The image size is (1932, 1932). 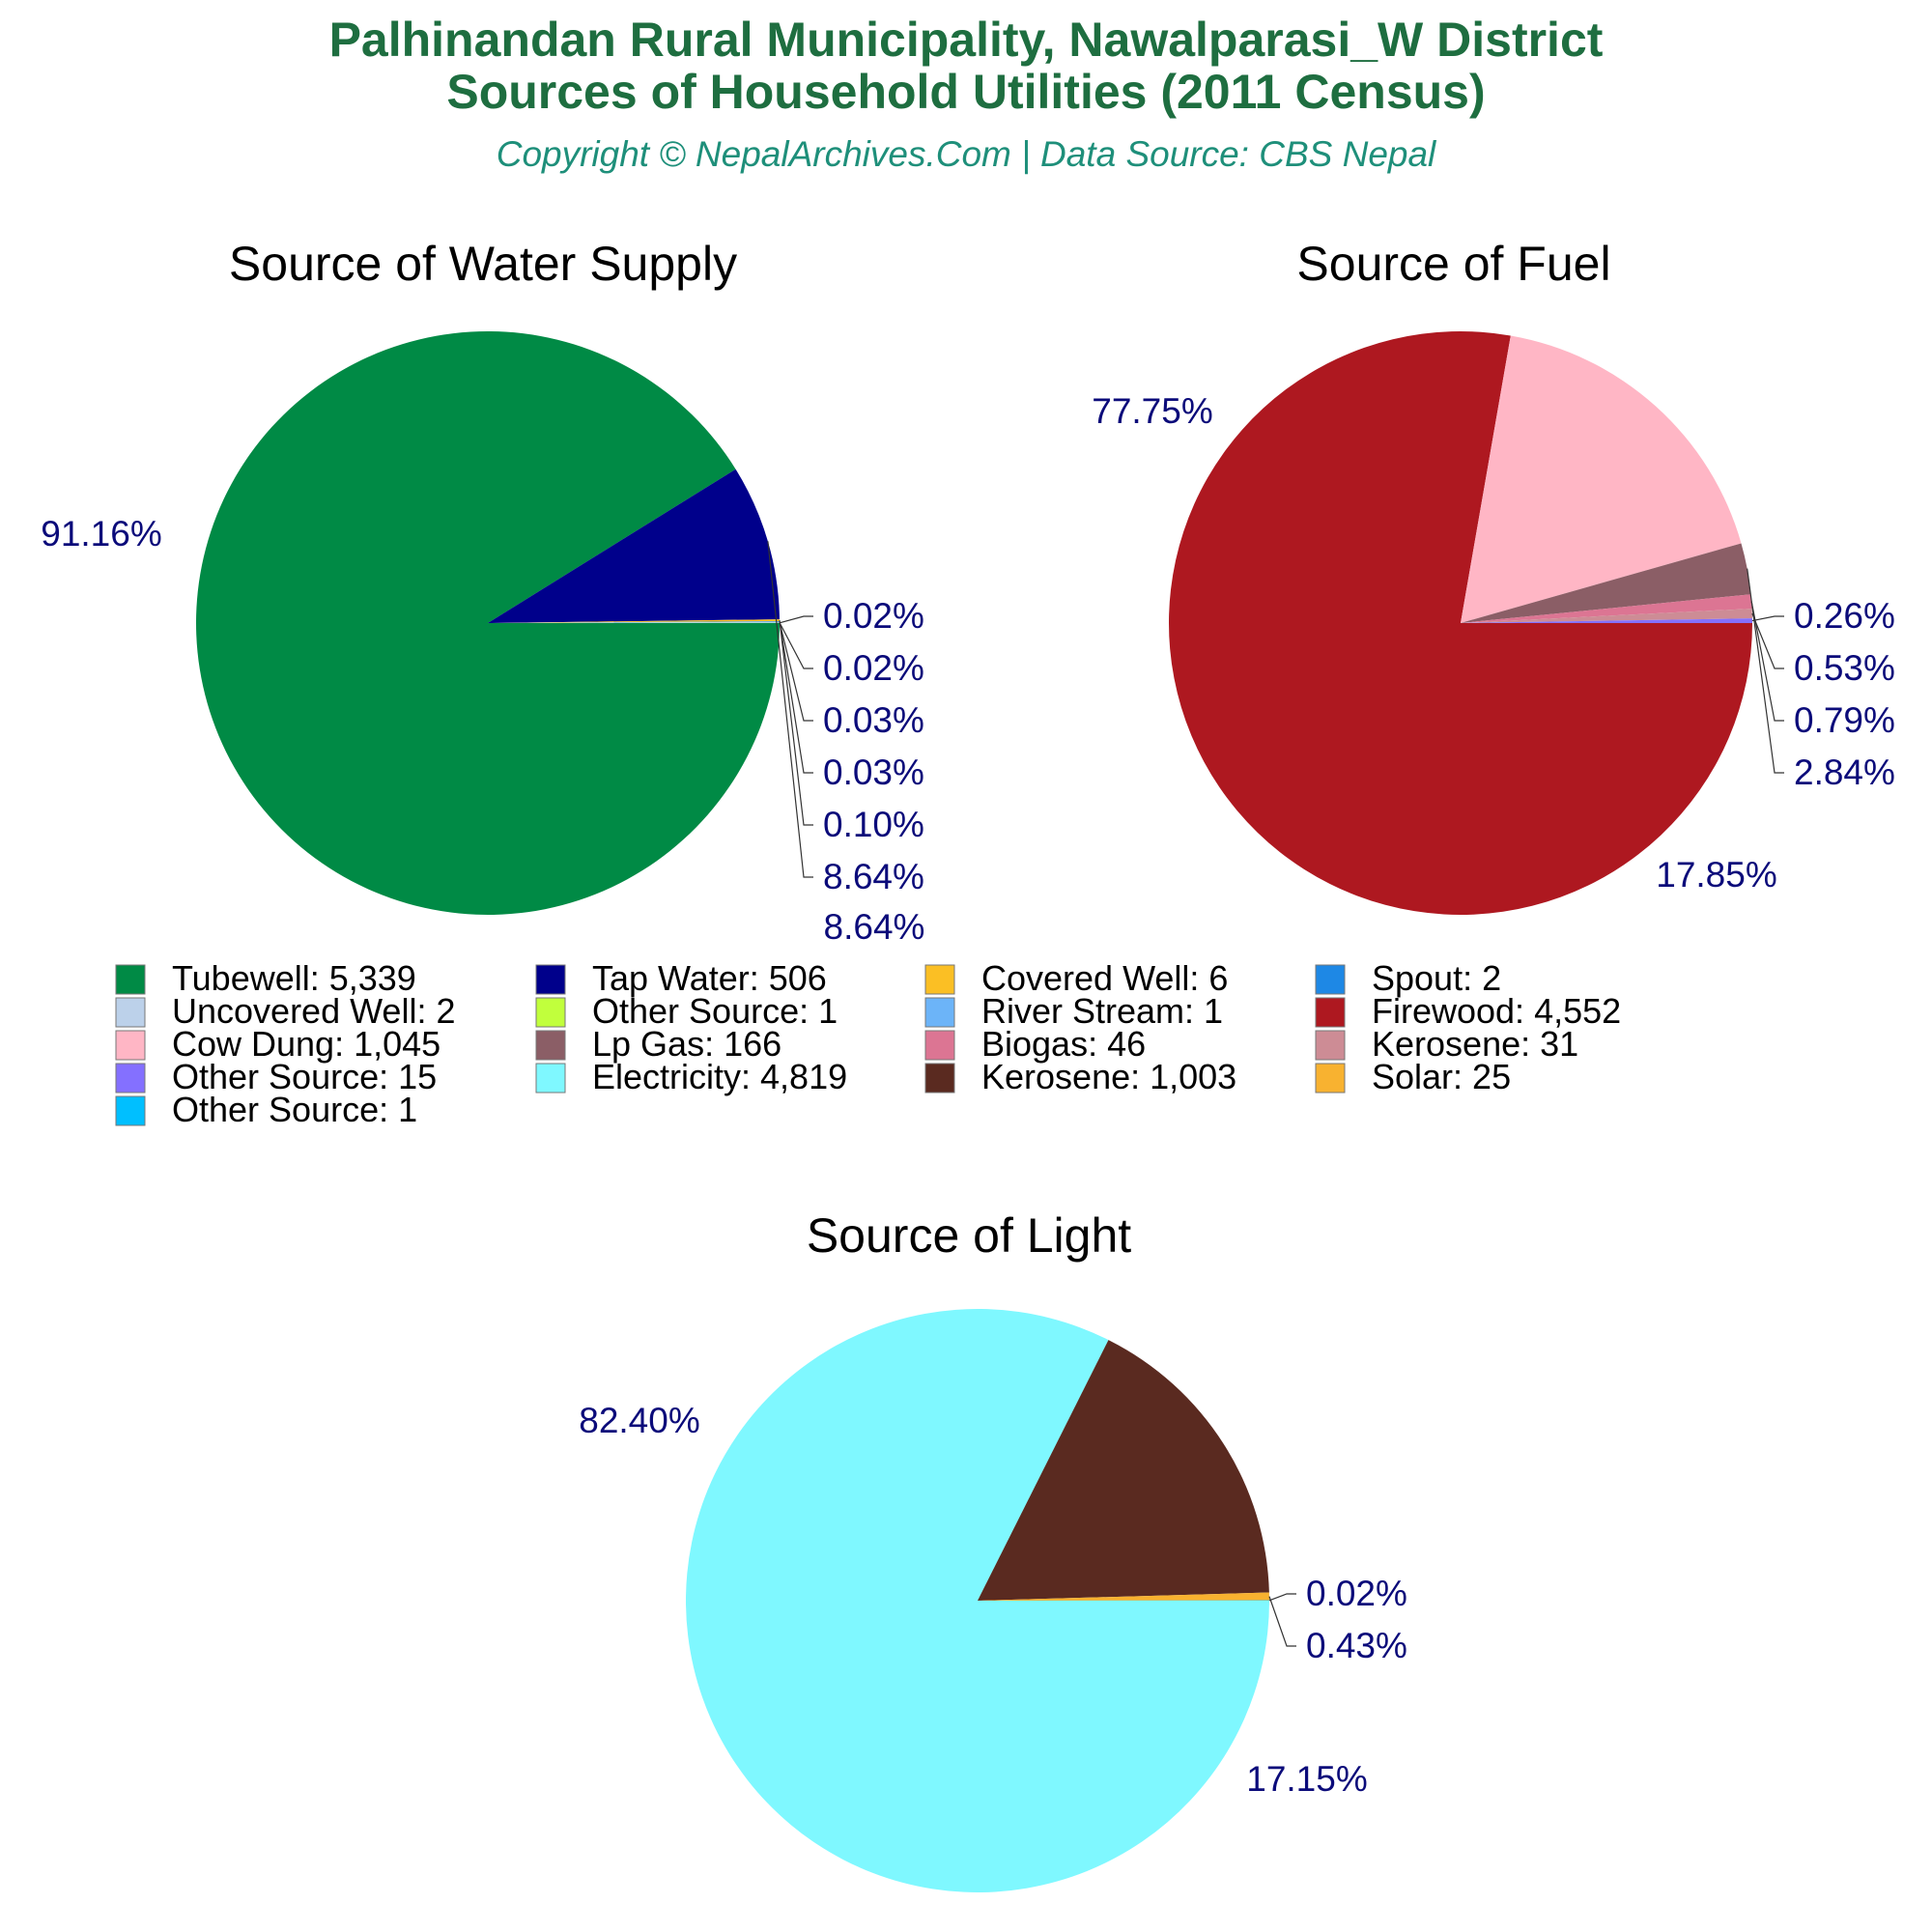 What do you see at coordinates (796, 645) in the screenshot?
I see `water-leader-line-other-source` at bounding box center [796, 645].